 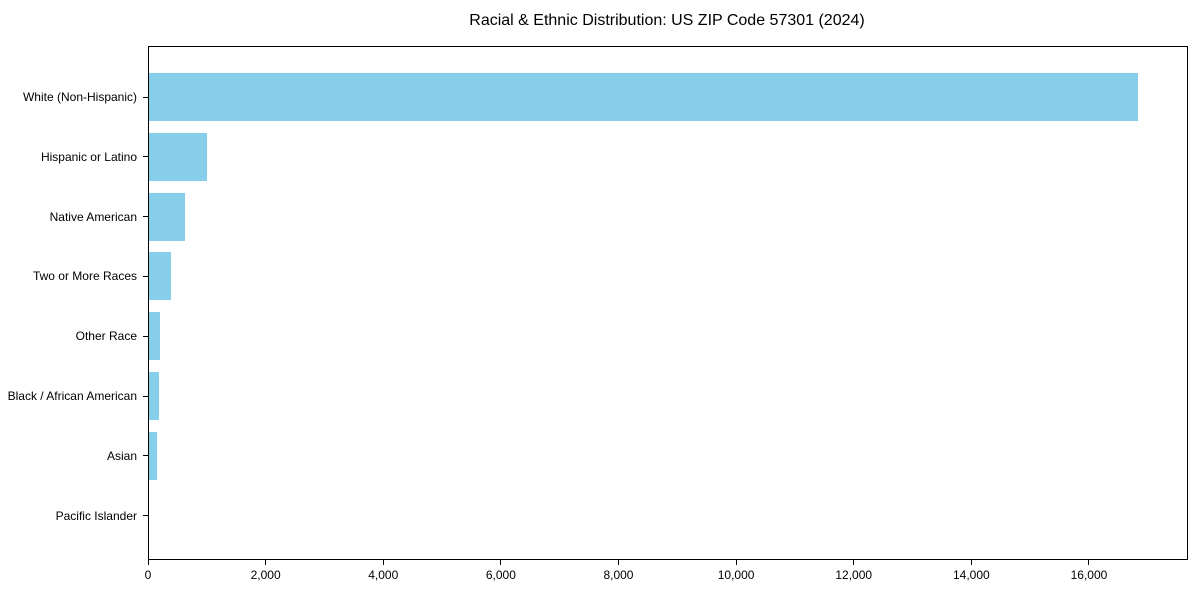 I want to click on x-tick-label: 10,000, so click(x=736, y=575).